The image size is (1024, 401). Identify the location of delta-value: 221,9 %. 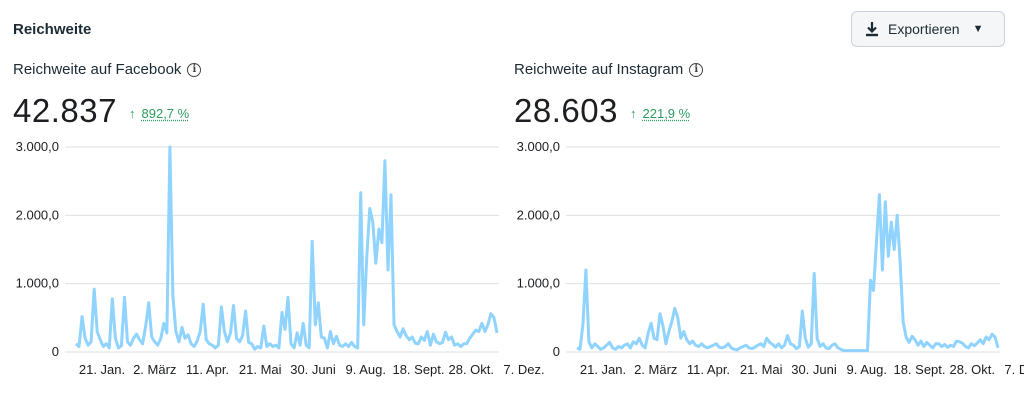
(666, 113).